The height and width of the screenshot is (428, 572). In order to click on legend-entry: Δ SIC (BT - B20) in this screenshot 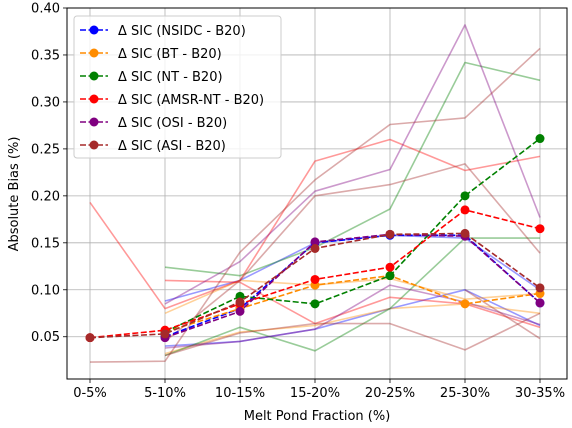, I will do `click(170, 54)`.